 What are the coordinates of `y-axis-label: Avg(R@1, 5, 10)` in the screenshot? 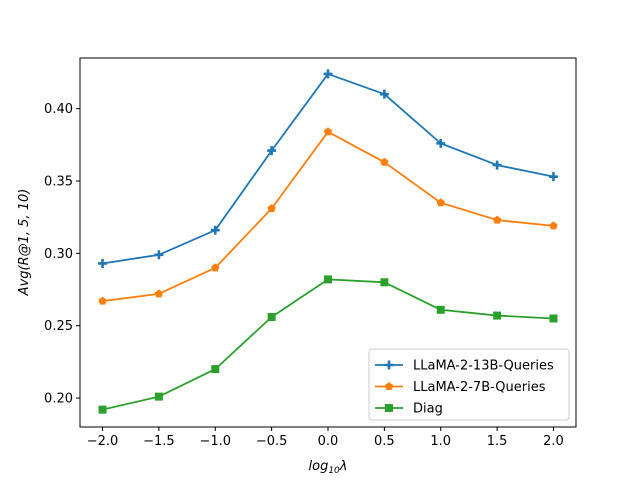 It's located at (24, 243).